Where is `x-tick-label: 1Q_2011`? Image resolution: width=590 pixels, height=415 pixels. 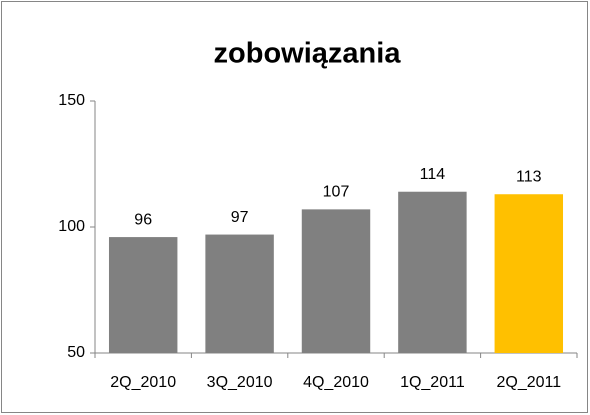
x-tick-label: 1Q_2011 is located at coordinates (432, 382).